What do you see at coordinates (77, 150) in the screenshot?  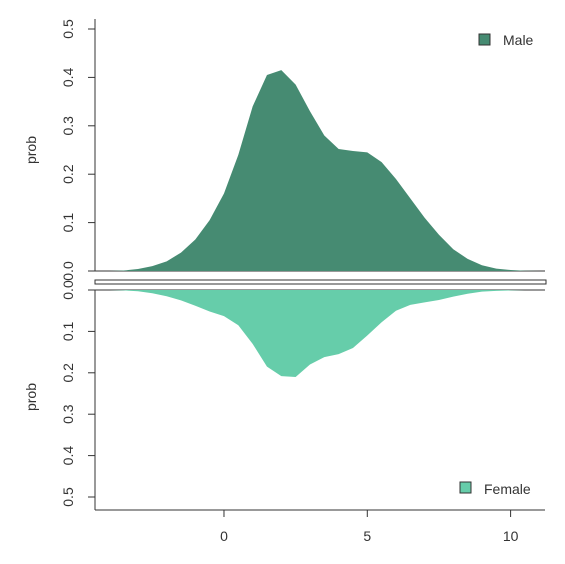 I see `top-y-ticks: 0.0 0.1 0.2 0.3 0.4 0.5` at bounding box center [77, 150].